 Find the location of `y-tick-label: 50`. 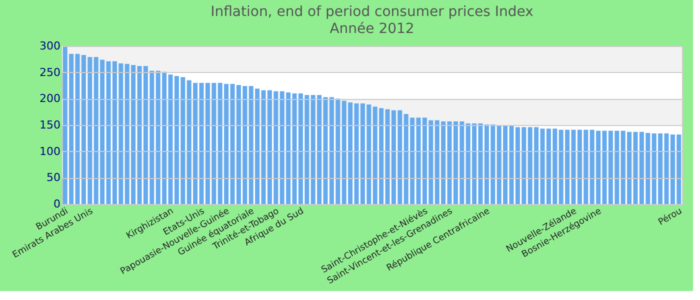

y-tick-label: 50 is located at coordinates (53, 177).